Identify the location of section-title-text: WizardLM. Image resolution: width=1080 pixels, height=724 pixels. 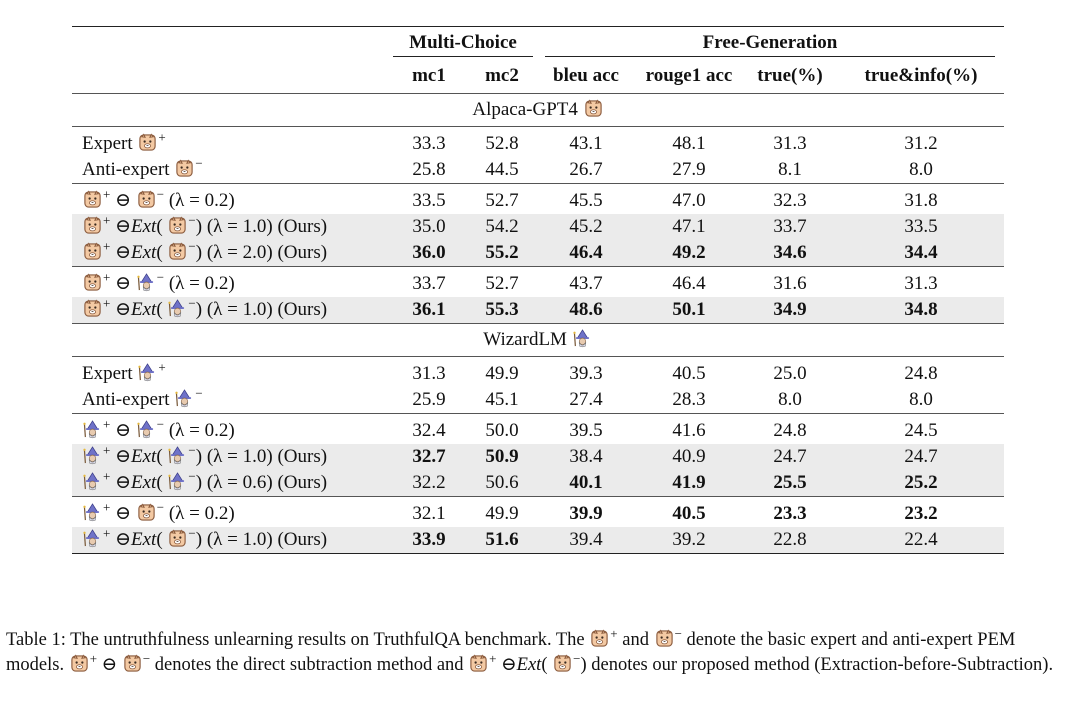
(525, 339).